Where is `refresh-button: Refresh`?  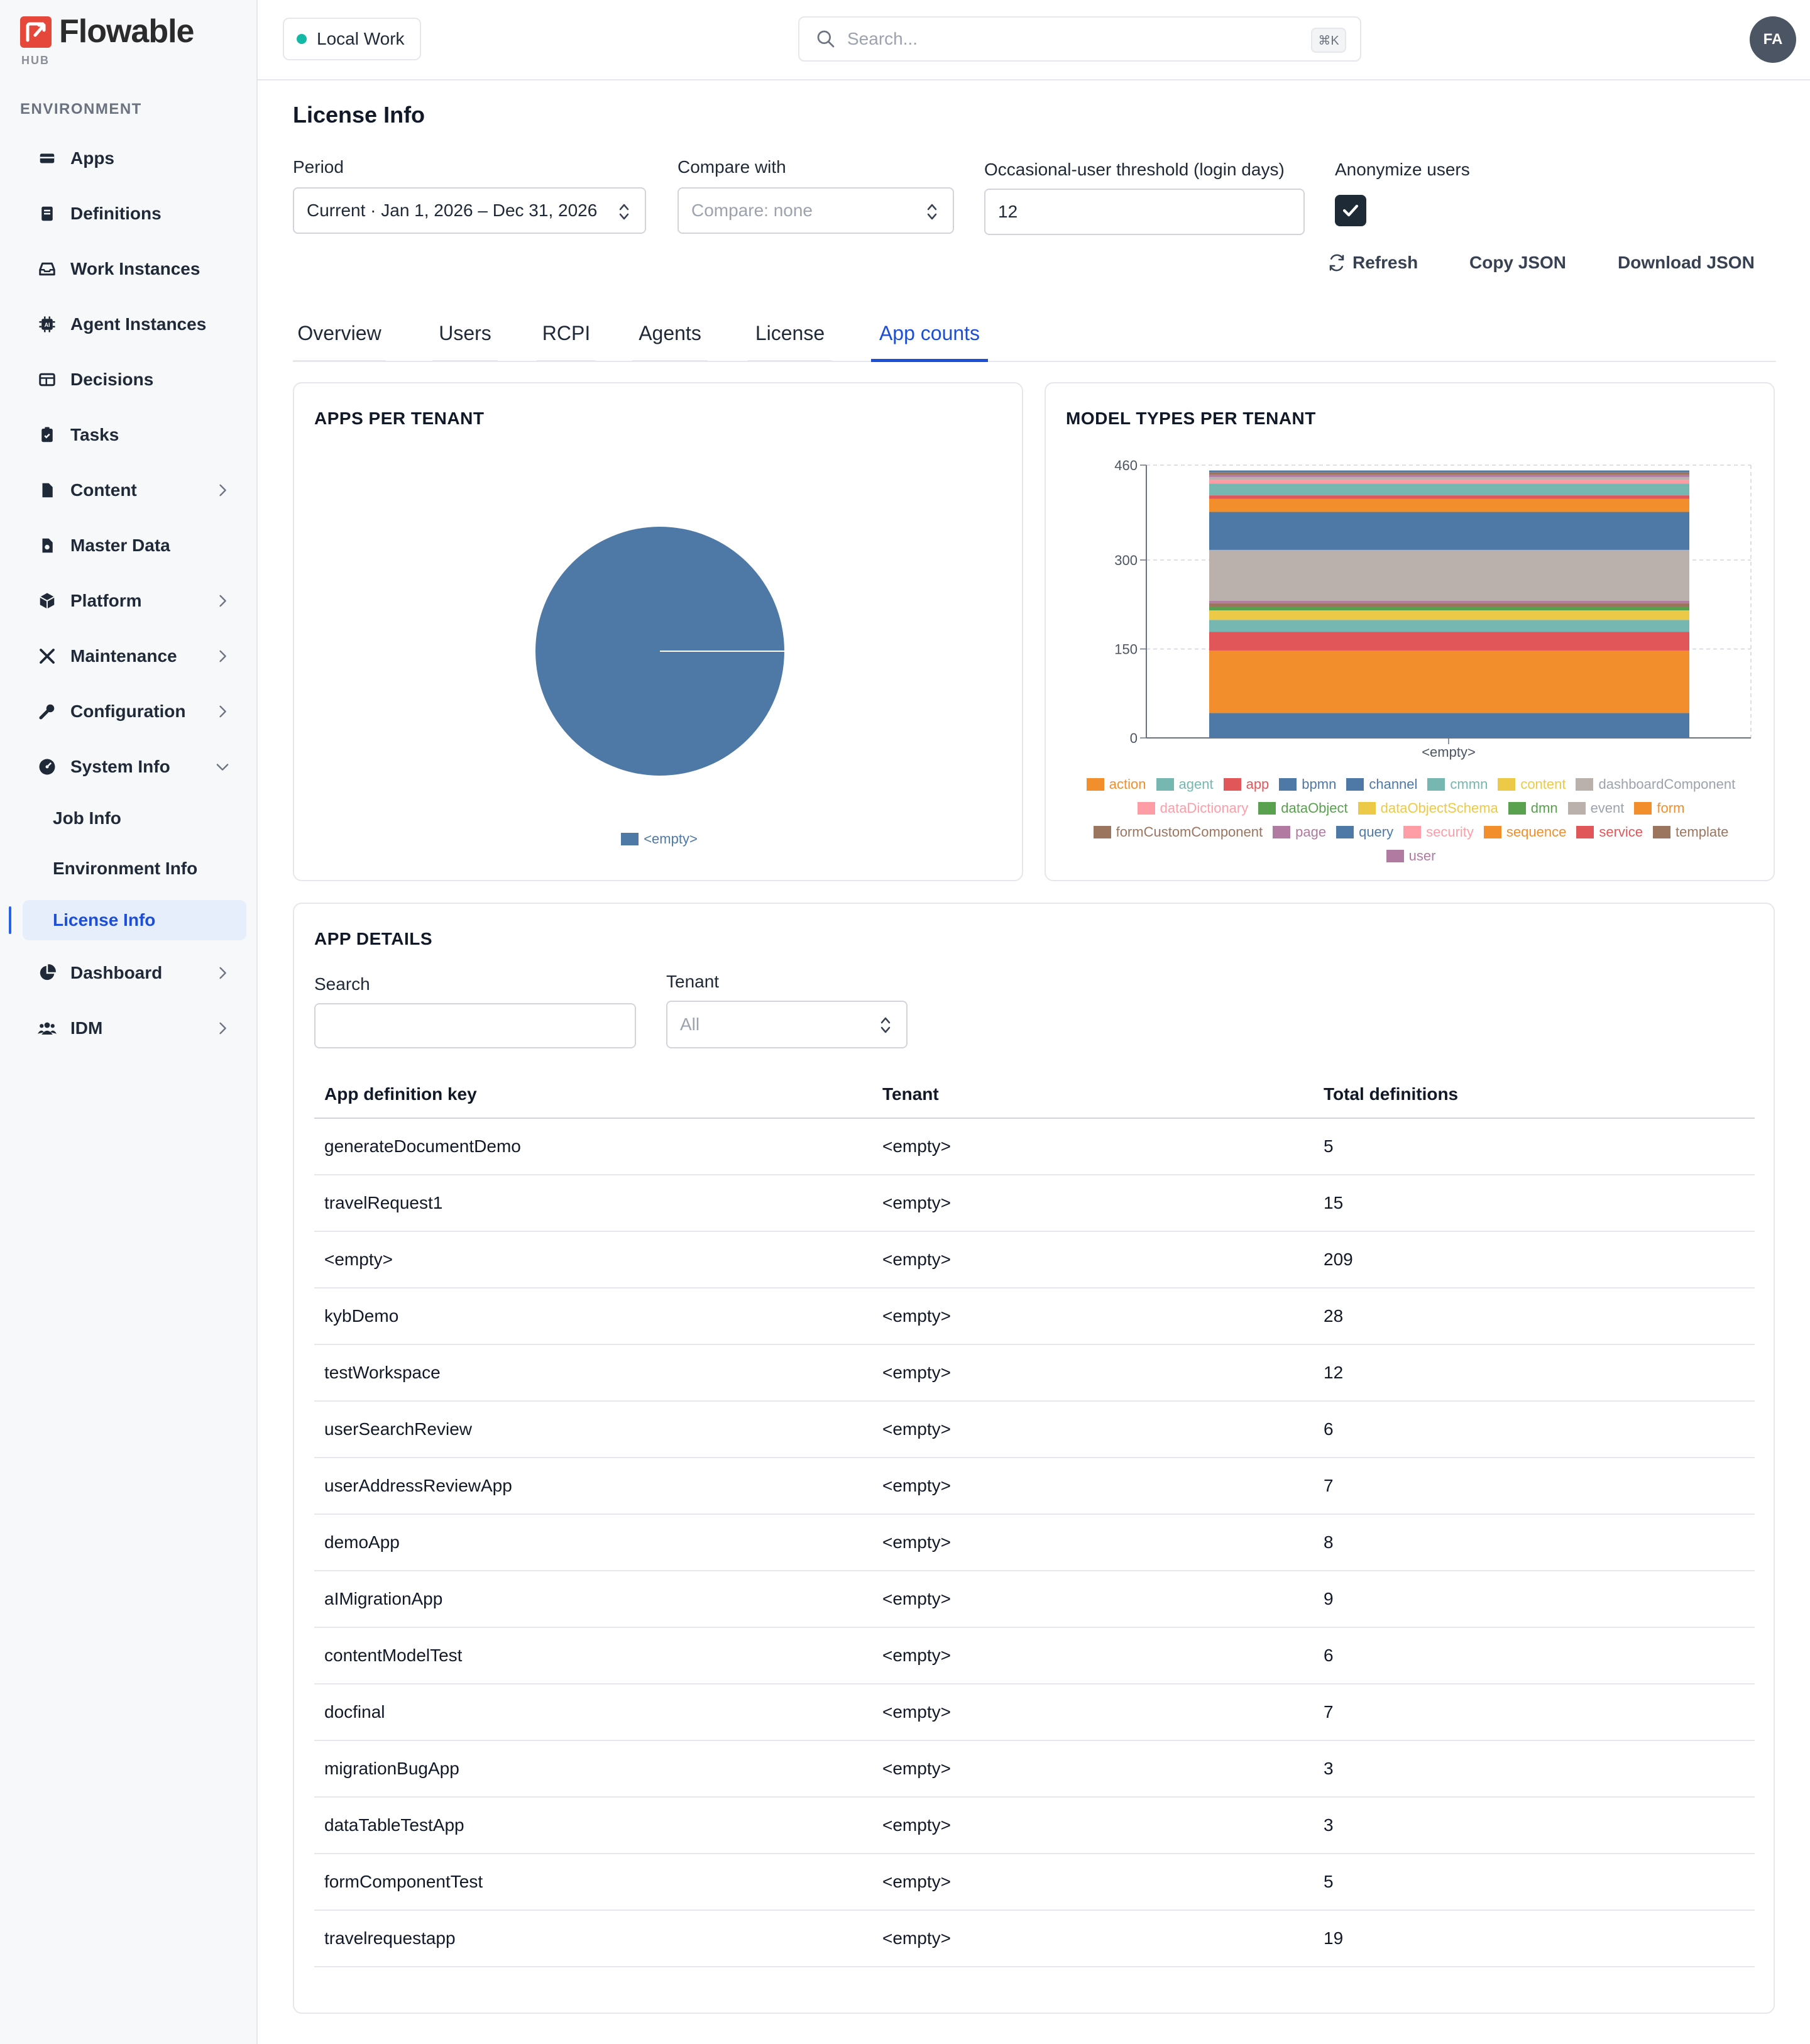
refresh-button: Refresh is located at coordinates (1372, 263).